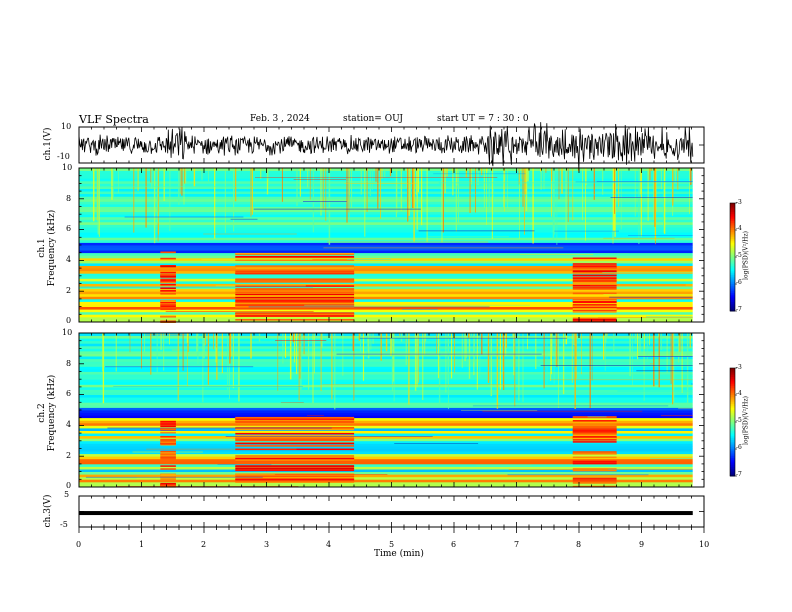 Image resolution: width=792 pixels, height=612 pixels. What do you see at coordinates (739, 393) in the screenshot?
I see `cb2-tick-m4: -4` at bounding box center [739, 393].